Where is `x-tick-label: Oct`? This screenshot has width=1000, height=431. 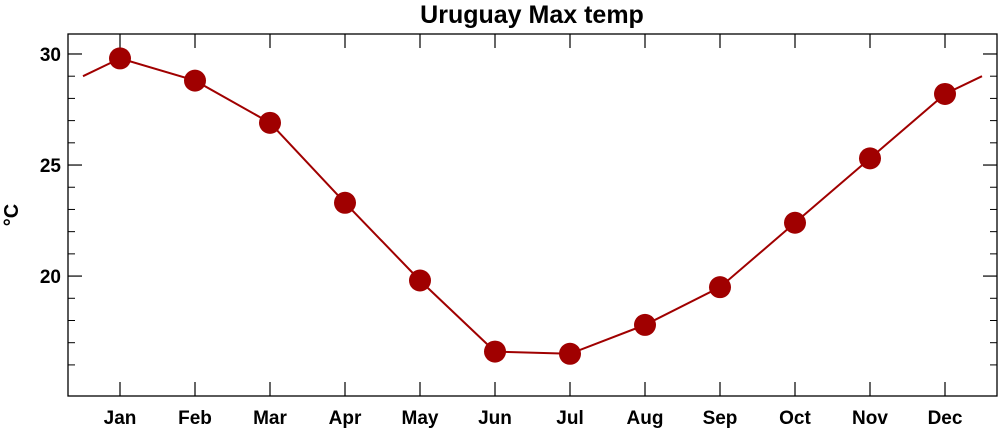 x-tick-label: Oct is located at coordinates (795, 418).